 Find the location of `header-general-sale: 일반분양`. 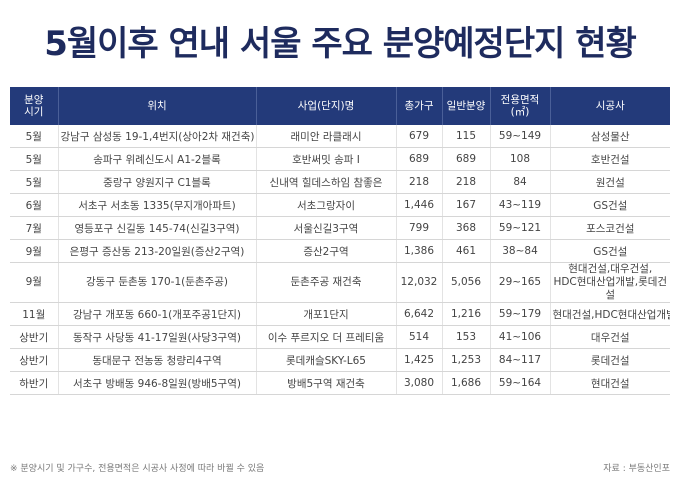

header-general-sale: 일반분양 is located at coordinates (466, 106).